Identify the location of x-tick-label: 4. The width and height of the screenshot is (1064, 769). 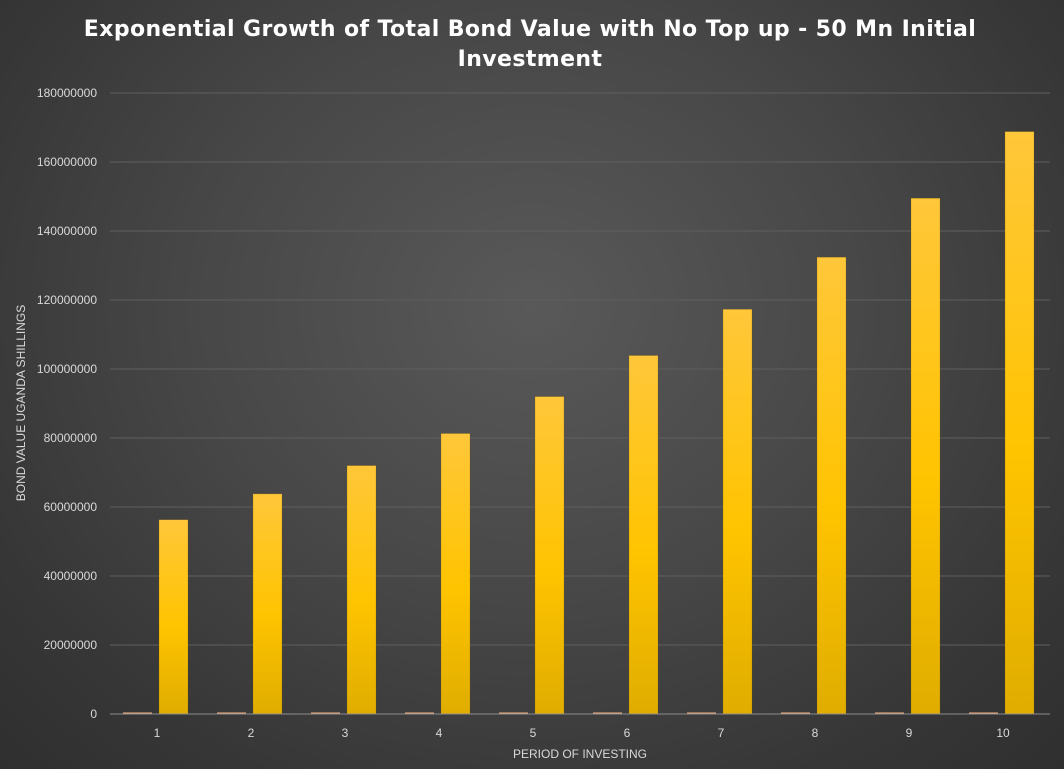
(439, 733).